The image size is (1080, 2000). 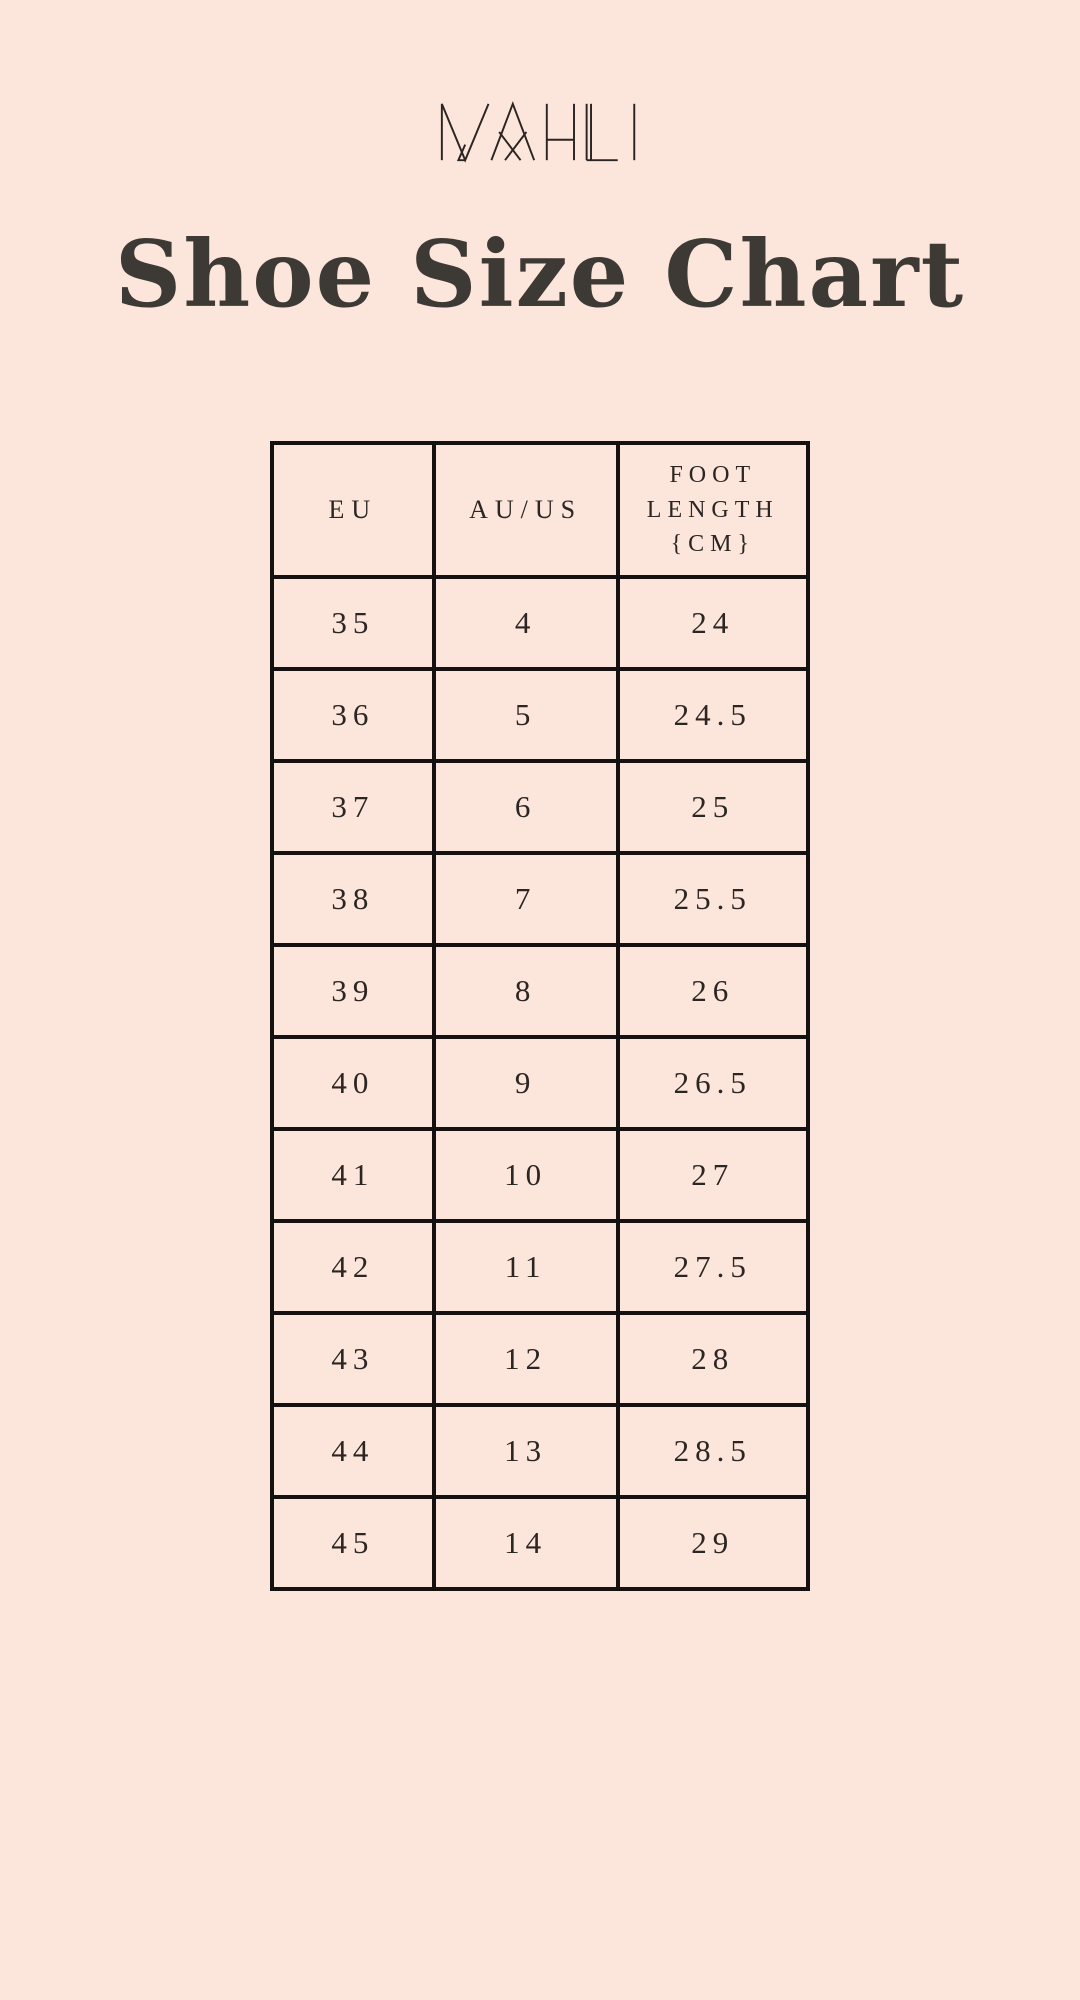 What do you see at coordinates (525, 715) in the screenshot?
I see `au-us-size-cell: 5` at bounding box center [525, 715].